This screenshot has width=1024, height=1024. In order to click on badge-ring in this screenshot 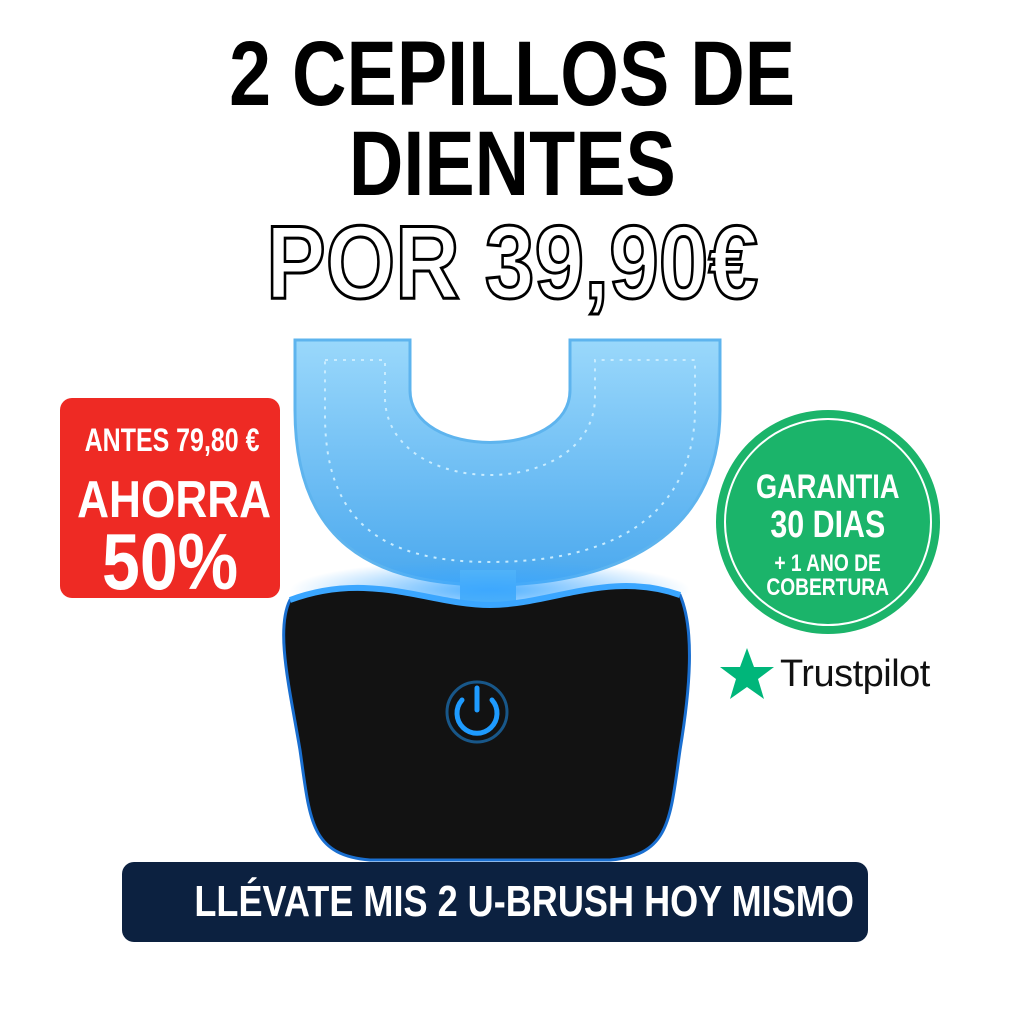, I will do `click(828, 522)`.